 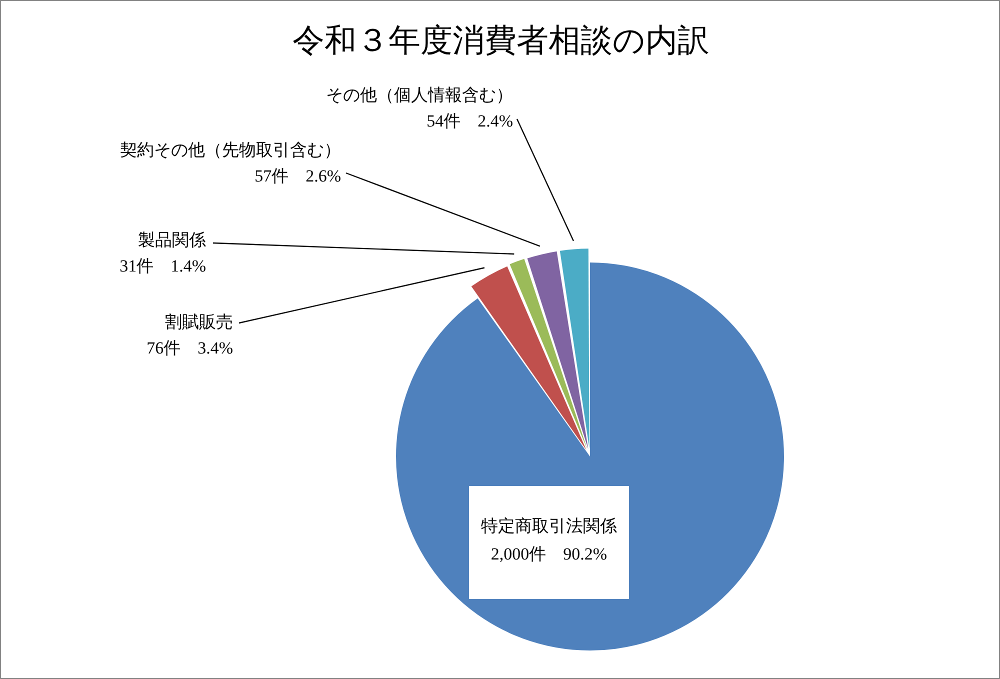 What do you see at coordinates (549, 554) in the screenshot?
I see `data-label: 2,000件 90.2%` at bounding box center [549, 554].